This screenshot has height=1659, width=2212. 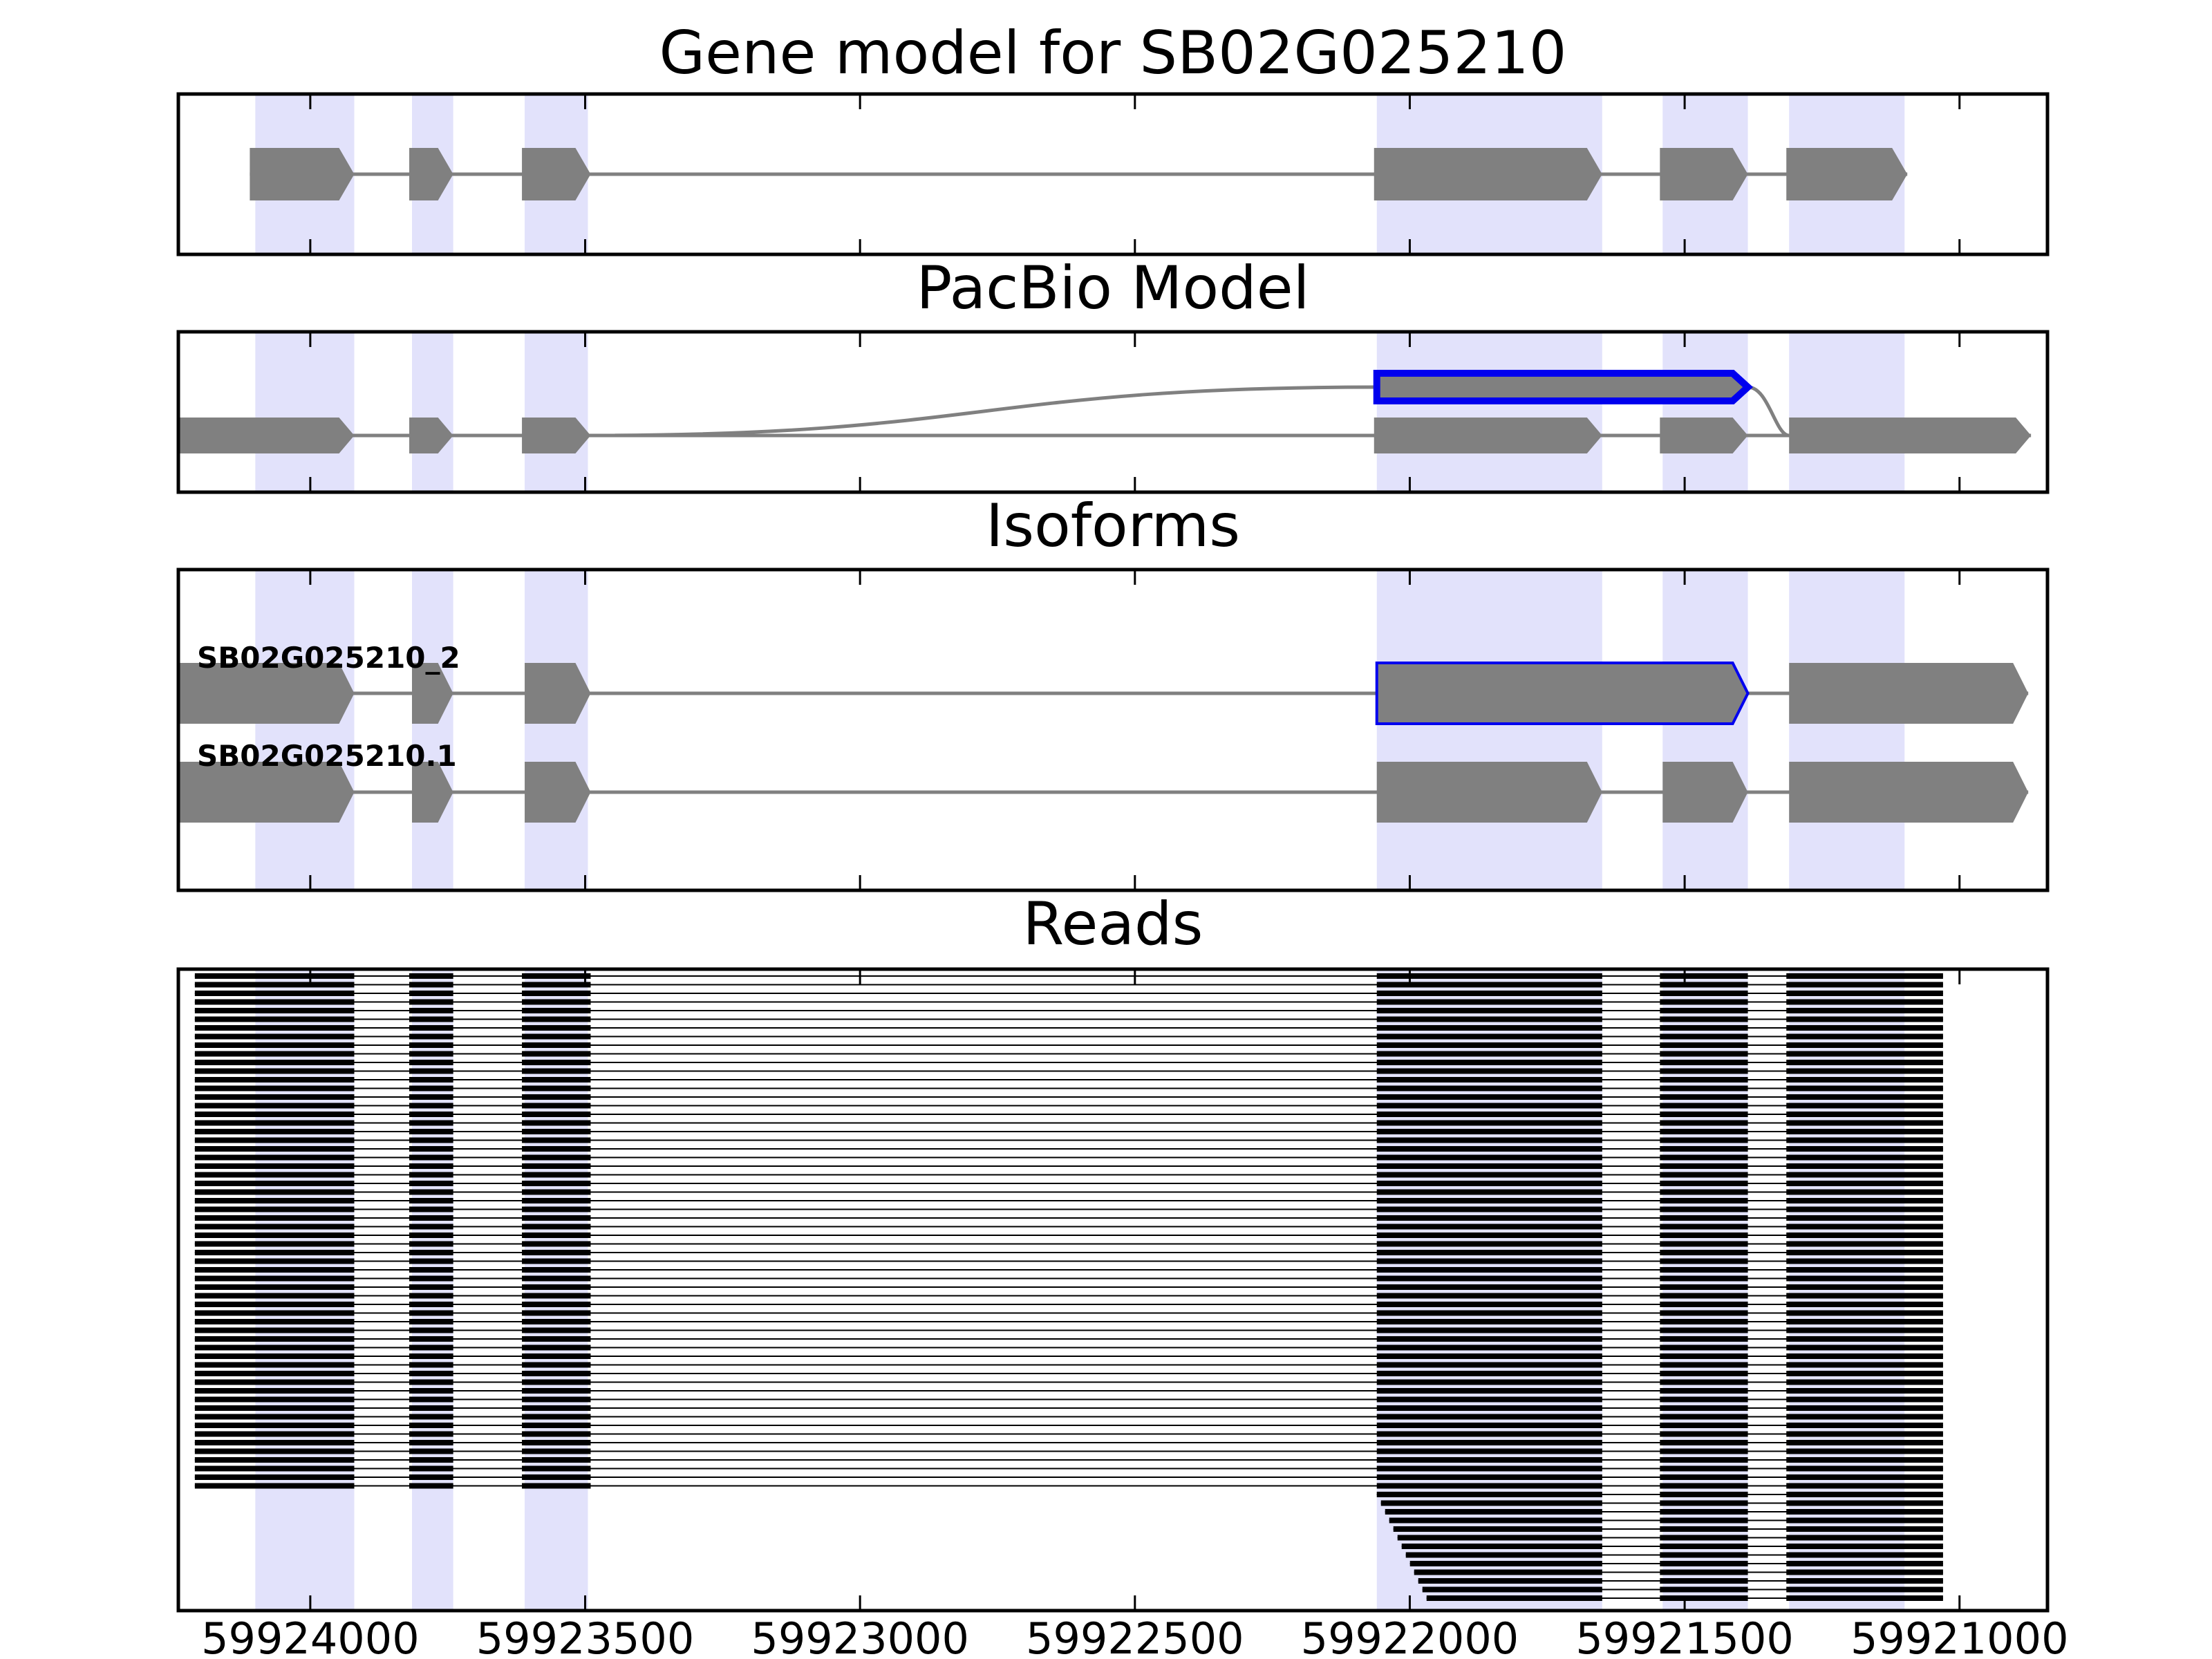 What do you see at coordinates (1769, 412) in the screenshot?
I see `pacbio-connector` at bounding box center [1769, 412].